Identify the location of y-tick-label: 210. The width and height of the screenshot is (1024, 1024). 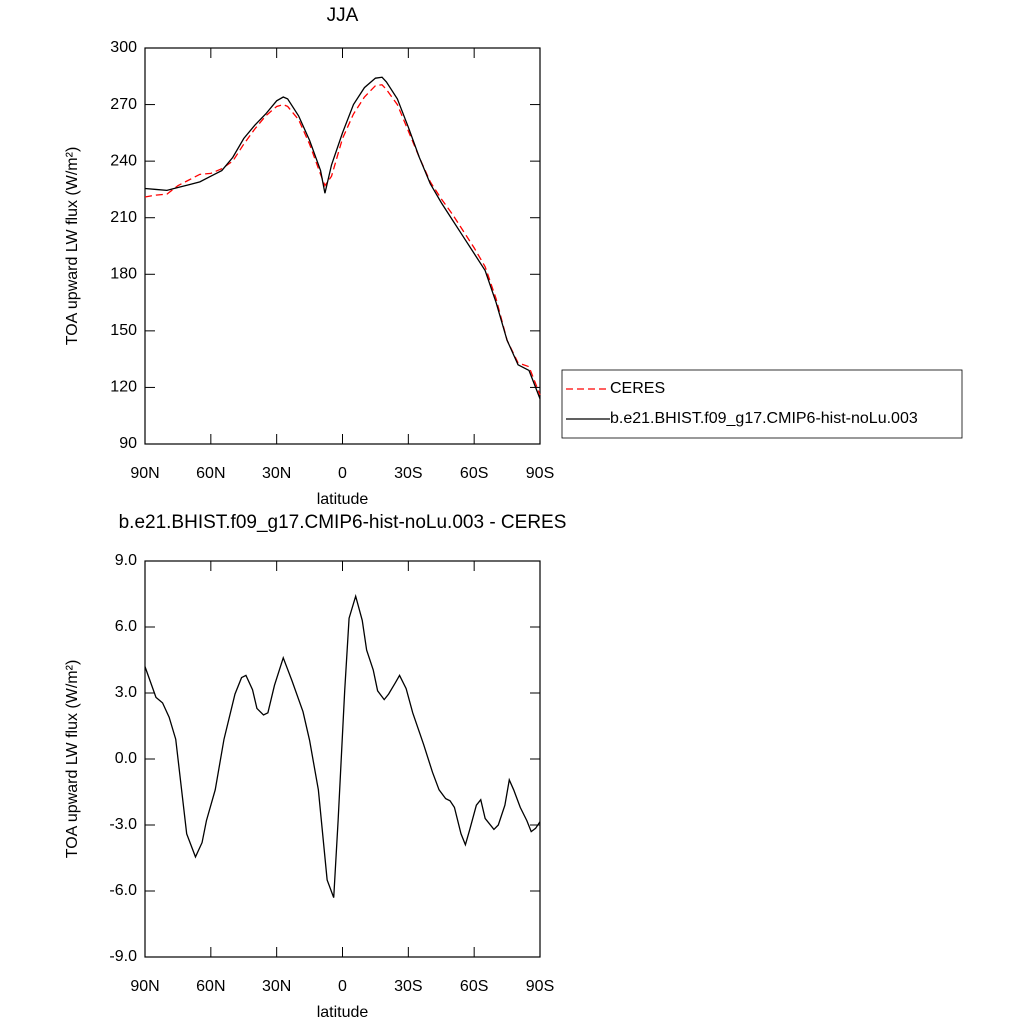
(123, 217).